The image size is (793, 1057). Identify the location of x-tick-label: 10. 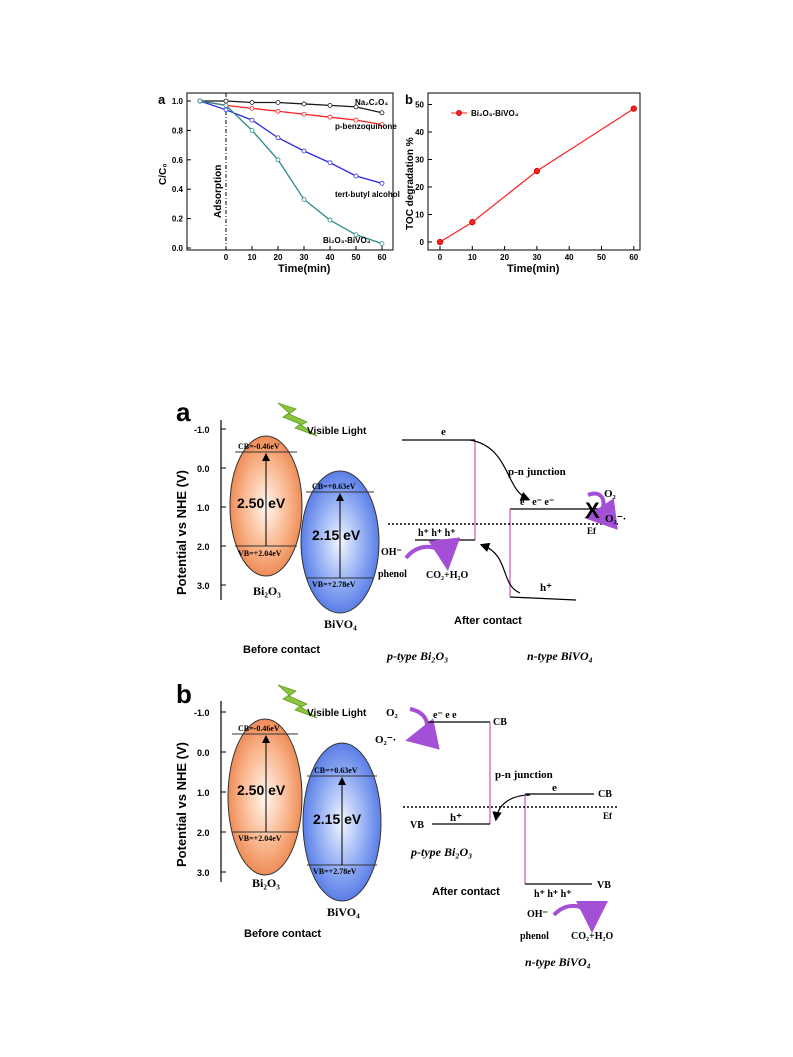
(252, 257).